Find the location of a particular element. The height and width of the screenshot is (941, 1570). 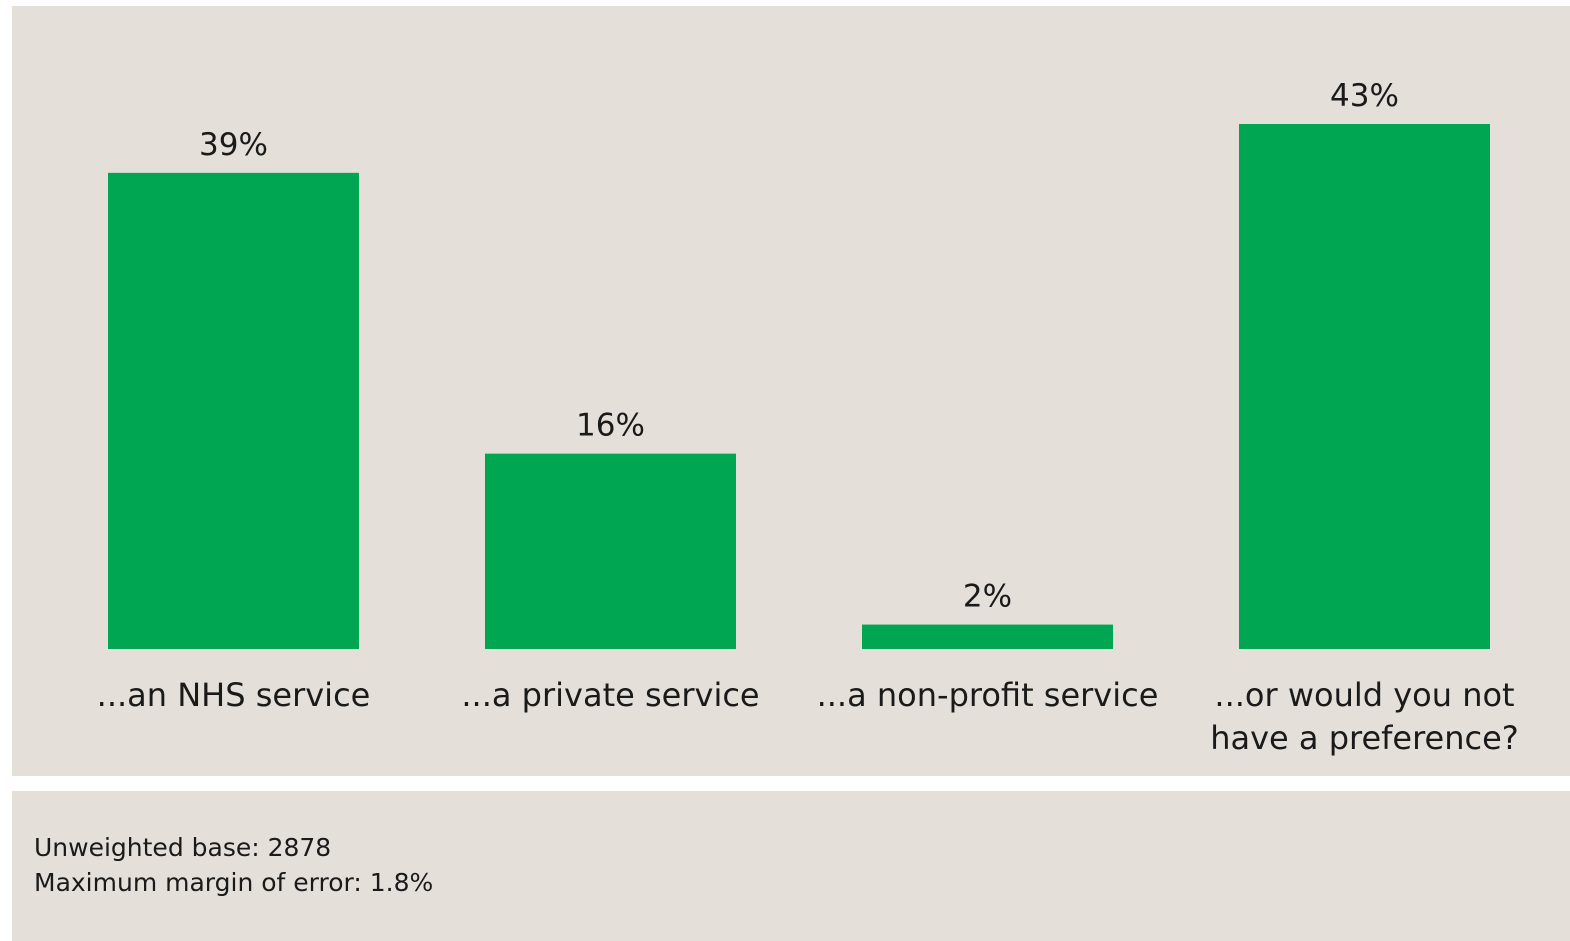

value-label-2: 2% is located at coordinates (987, 597).